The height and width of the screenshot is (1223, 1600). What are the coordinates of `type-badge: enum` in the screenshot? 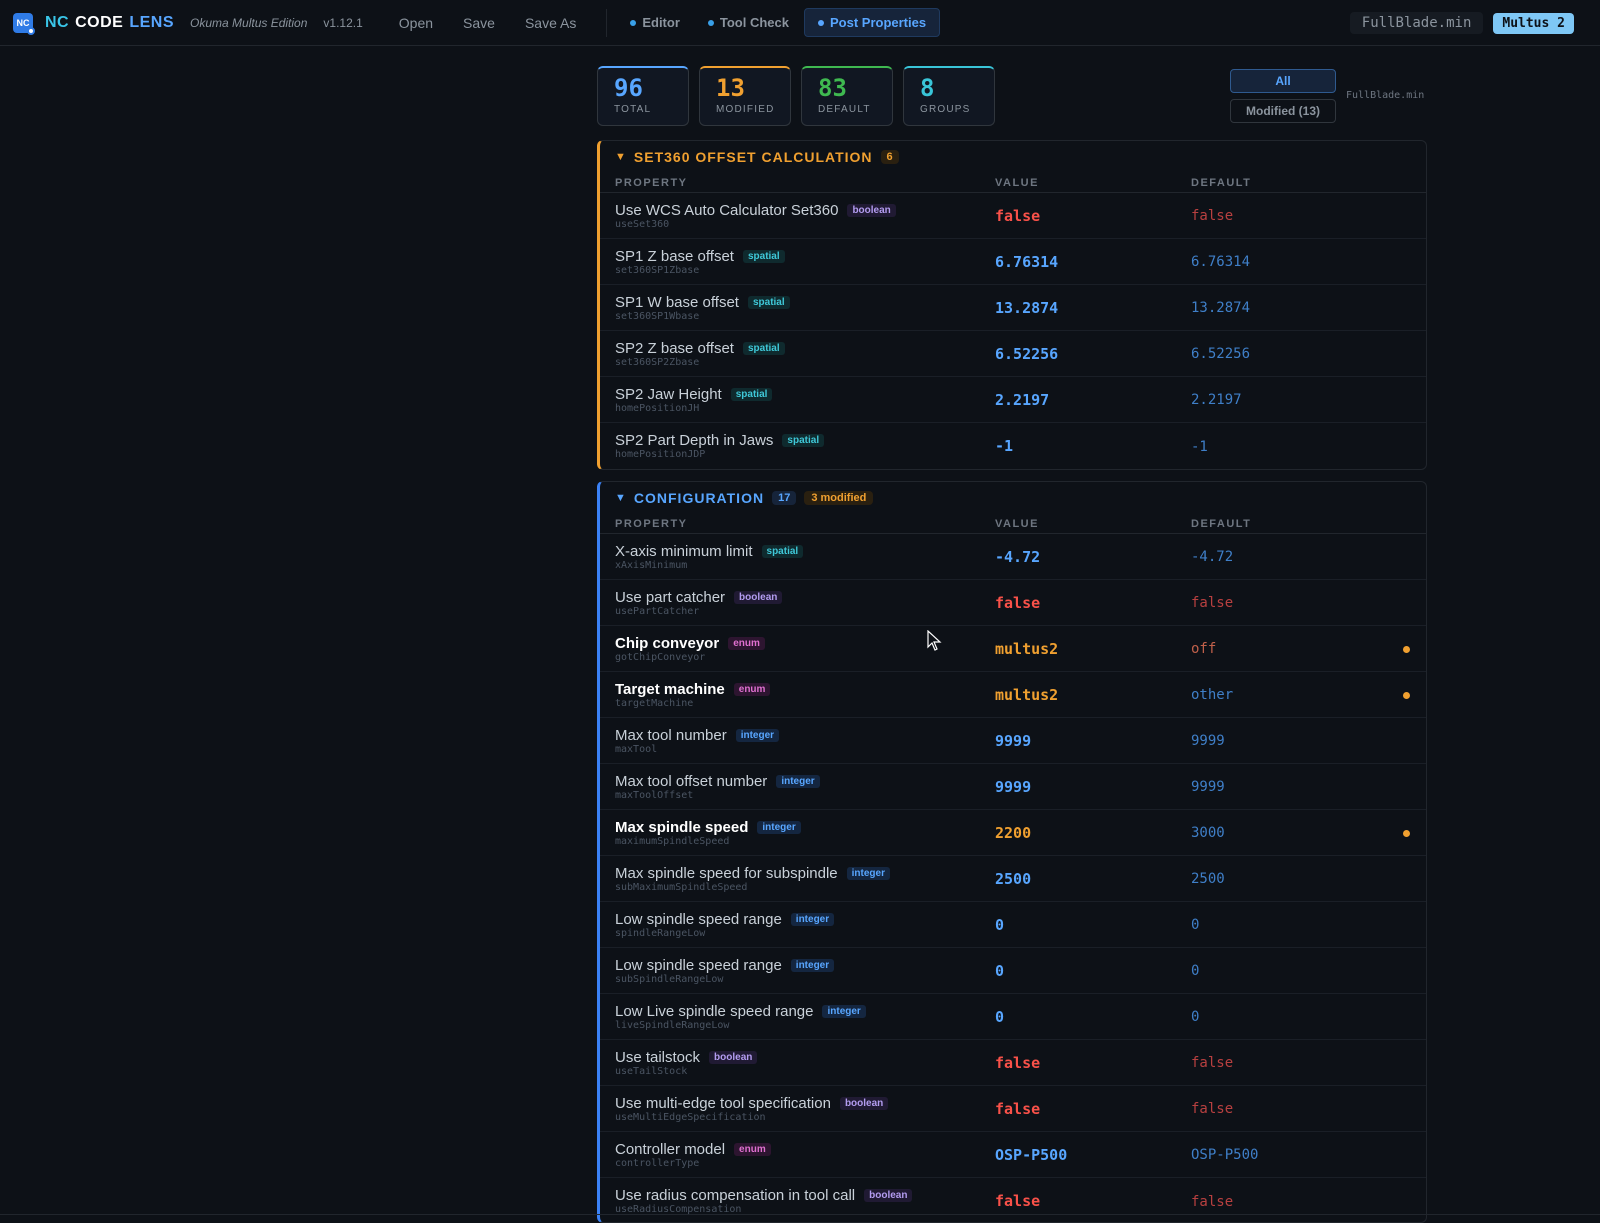 It's located at (752, 689).